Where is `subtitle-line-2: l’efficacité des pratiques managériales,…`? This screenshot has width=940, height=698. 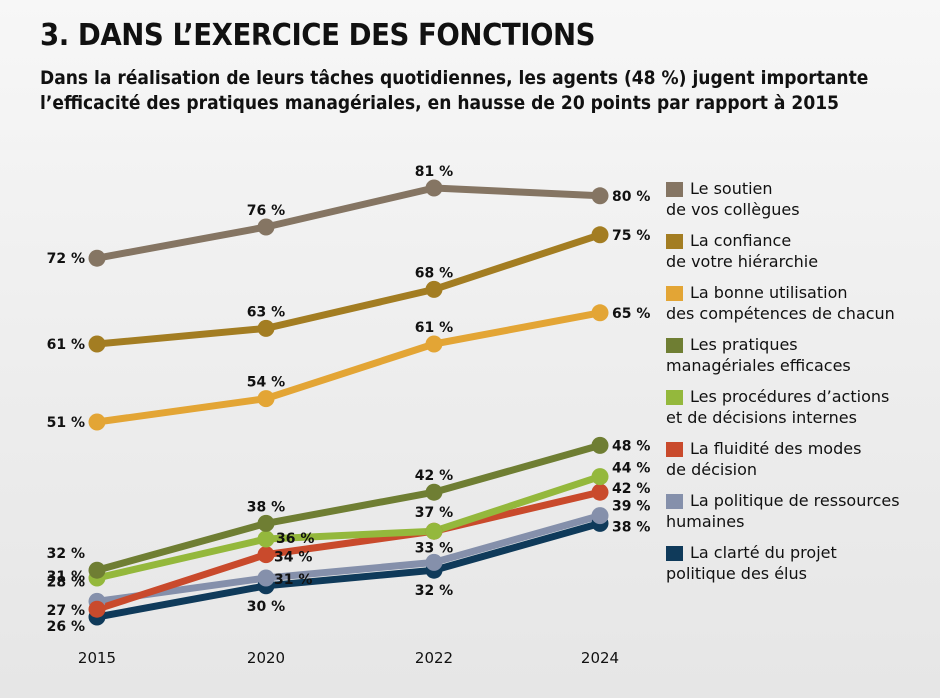 subtitle-line-2: l’efficacité des pratiques managériales,… is located at coordinates (440, 103).